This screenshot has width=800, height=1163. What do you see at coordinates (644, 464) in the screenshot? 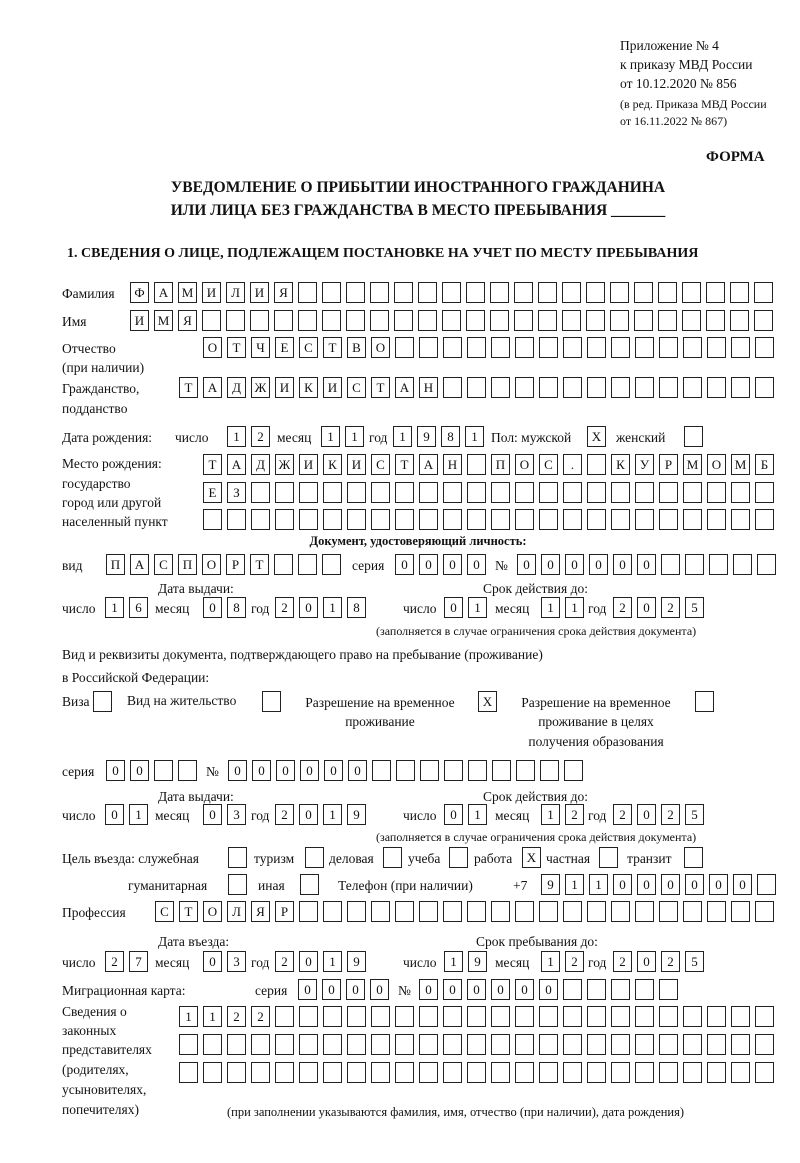
I see `char-box: У` at bounding box center [644, 464].